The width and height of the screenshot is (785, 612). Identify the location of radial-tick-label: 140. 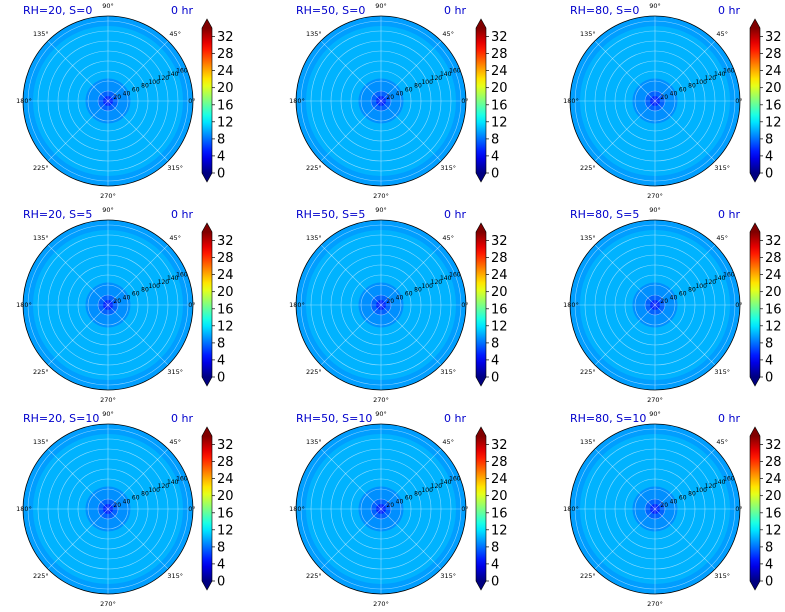
(173, 482).